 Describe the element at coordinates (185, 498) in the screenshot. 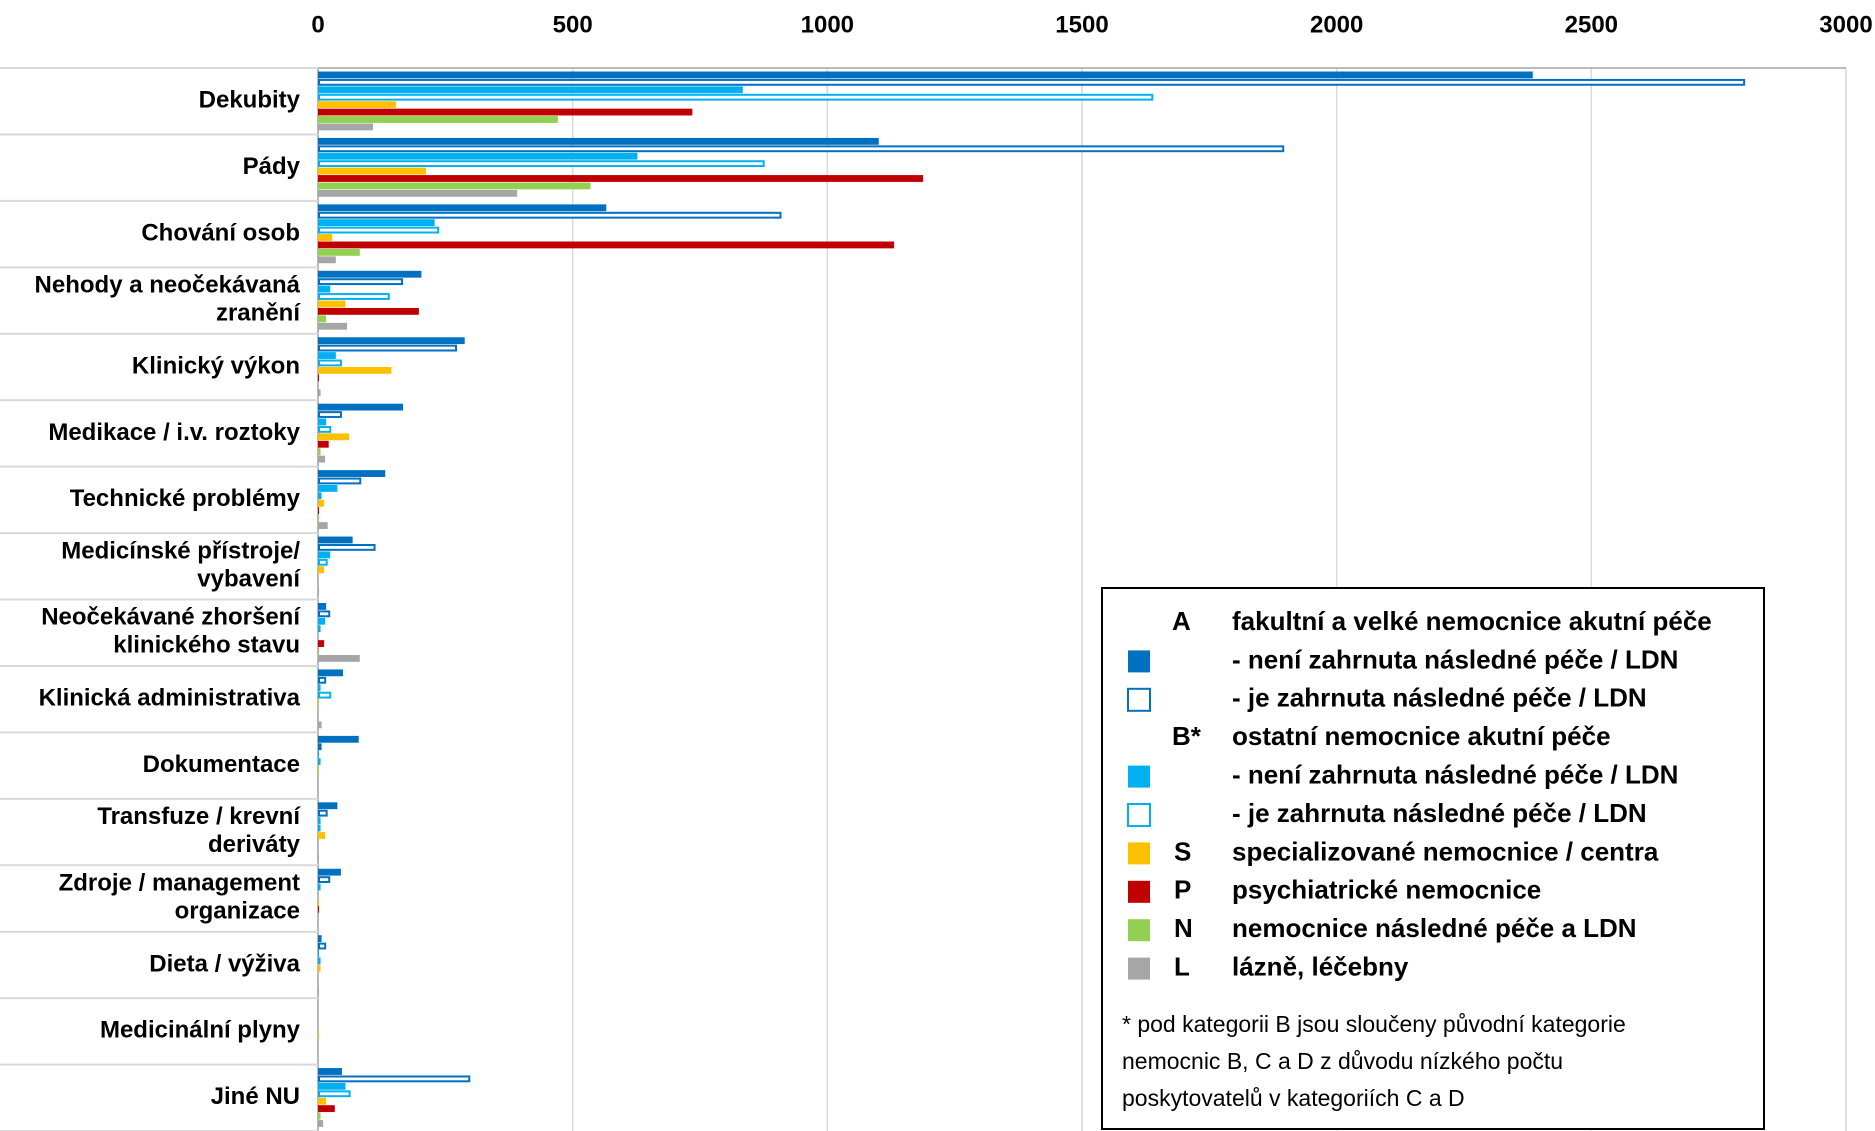

I see `category-label: Technické problémy` at that location.